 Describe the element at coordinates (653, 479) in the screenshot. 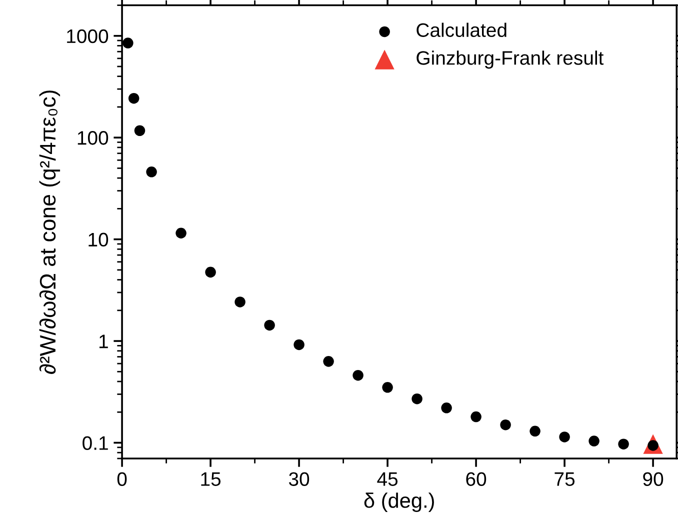

I see `x-tick-label: 90` at that location.